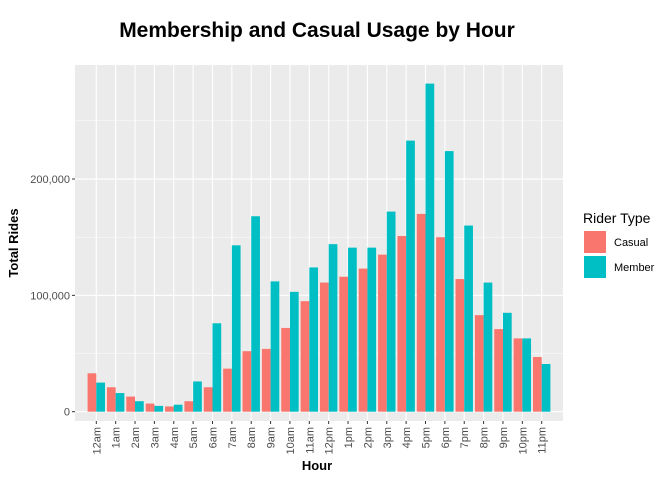 This screenshot has height=485, width=672. I want to click on bar-casual-3am, so click(150, 407).